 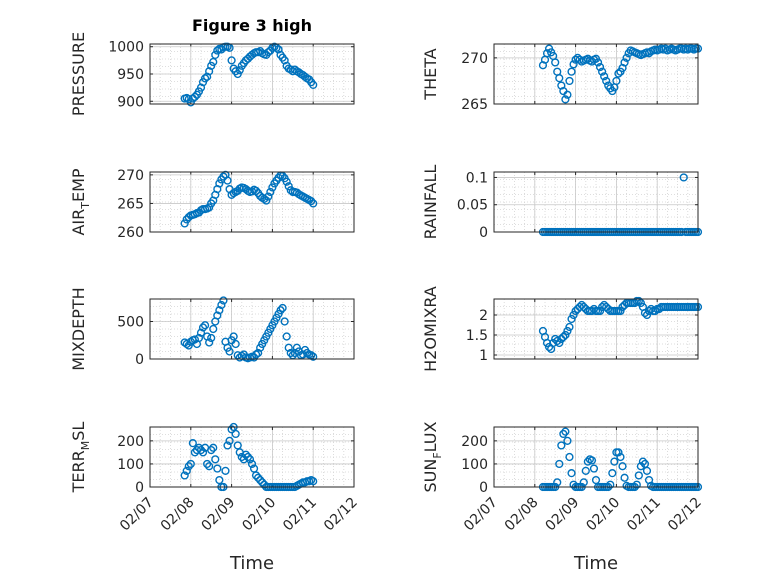 What do you see at coordinates (437, 455) in the screenshot?
I see `y-label-subscript: F` at bounding box center [437, 455].